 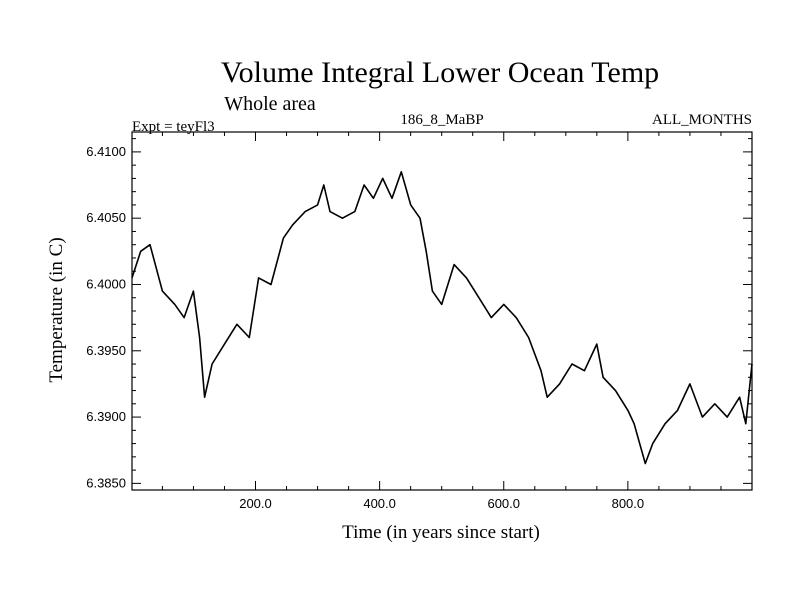 What do you see at coordinates (106, 482) in the screenshot?
I see `y-tick-label-0: 6.3850` at bounding box center [106, 482].